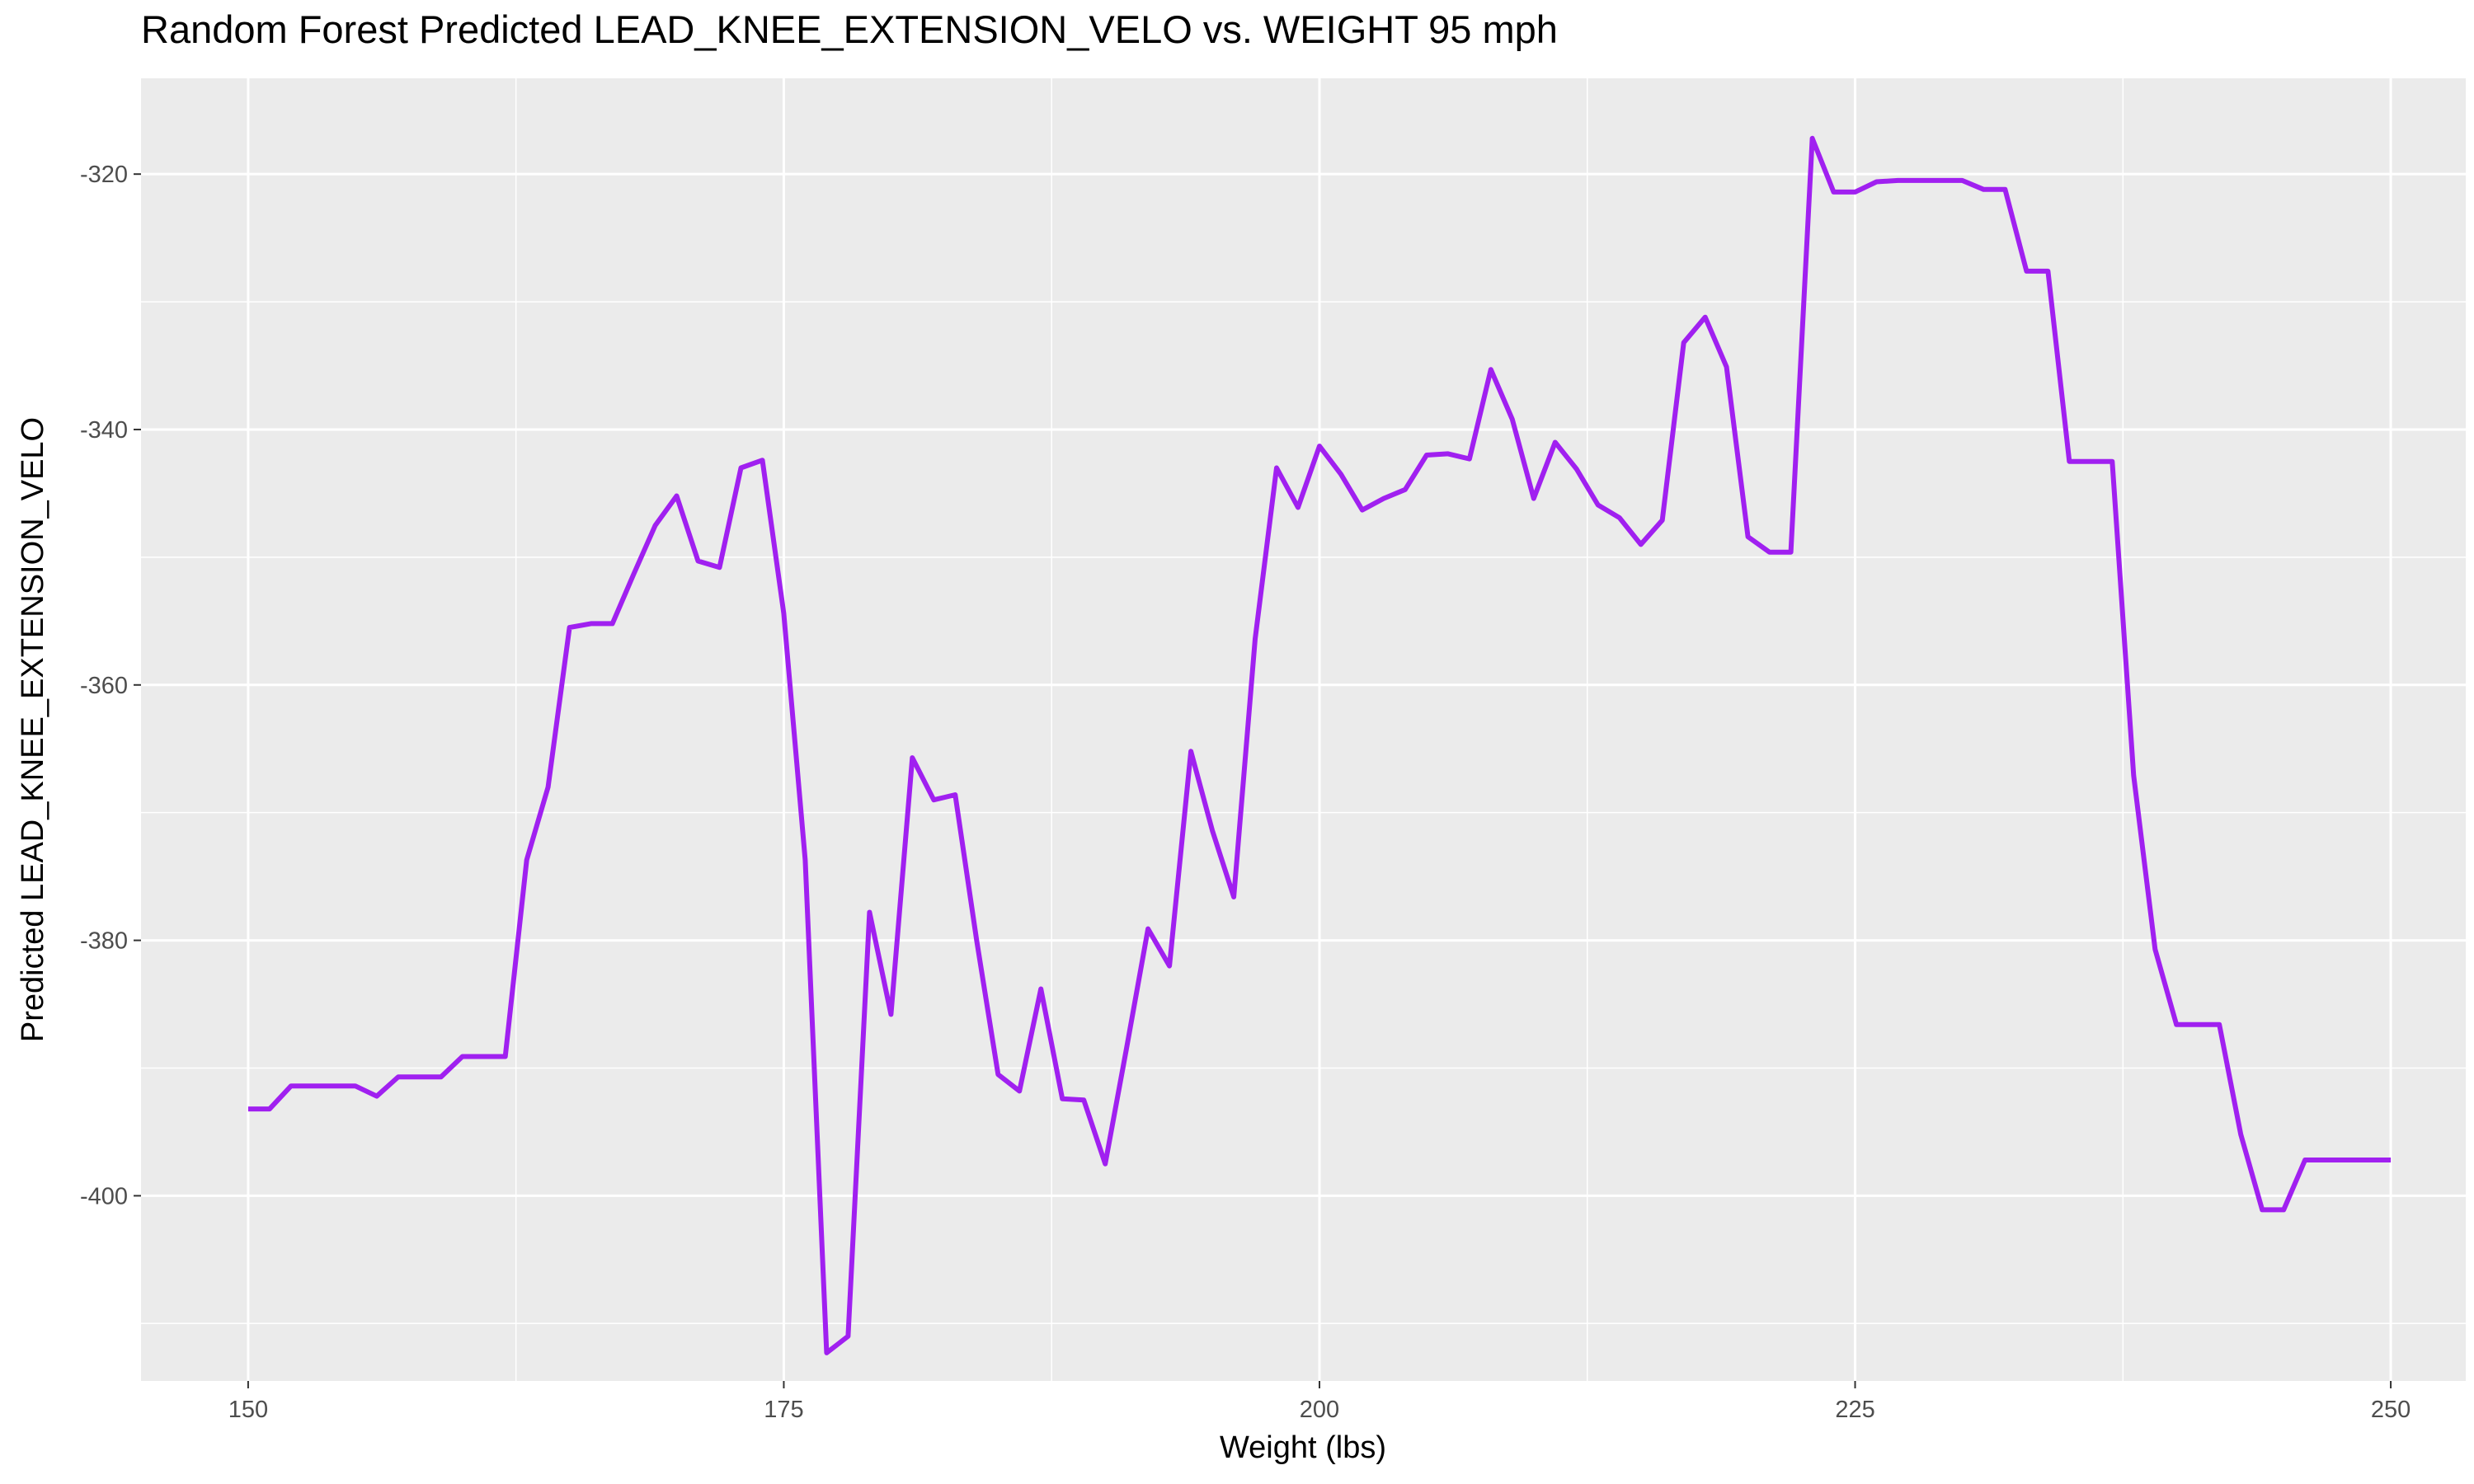 The image size is (2474, 1484). Describe the element at coordinates (33, 729) in the screenshot. I see `y-axis-title: Predicted LEAD_KNEE_EXTENSION_VELO` at that location.